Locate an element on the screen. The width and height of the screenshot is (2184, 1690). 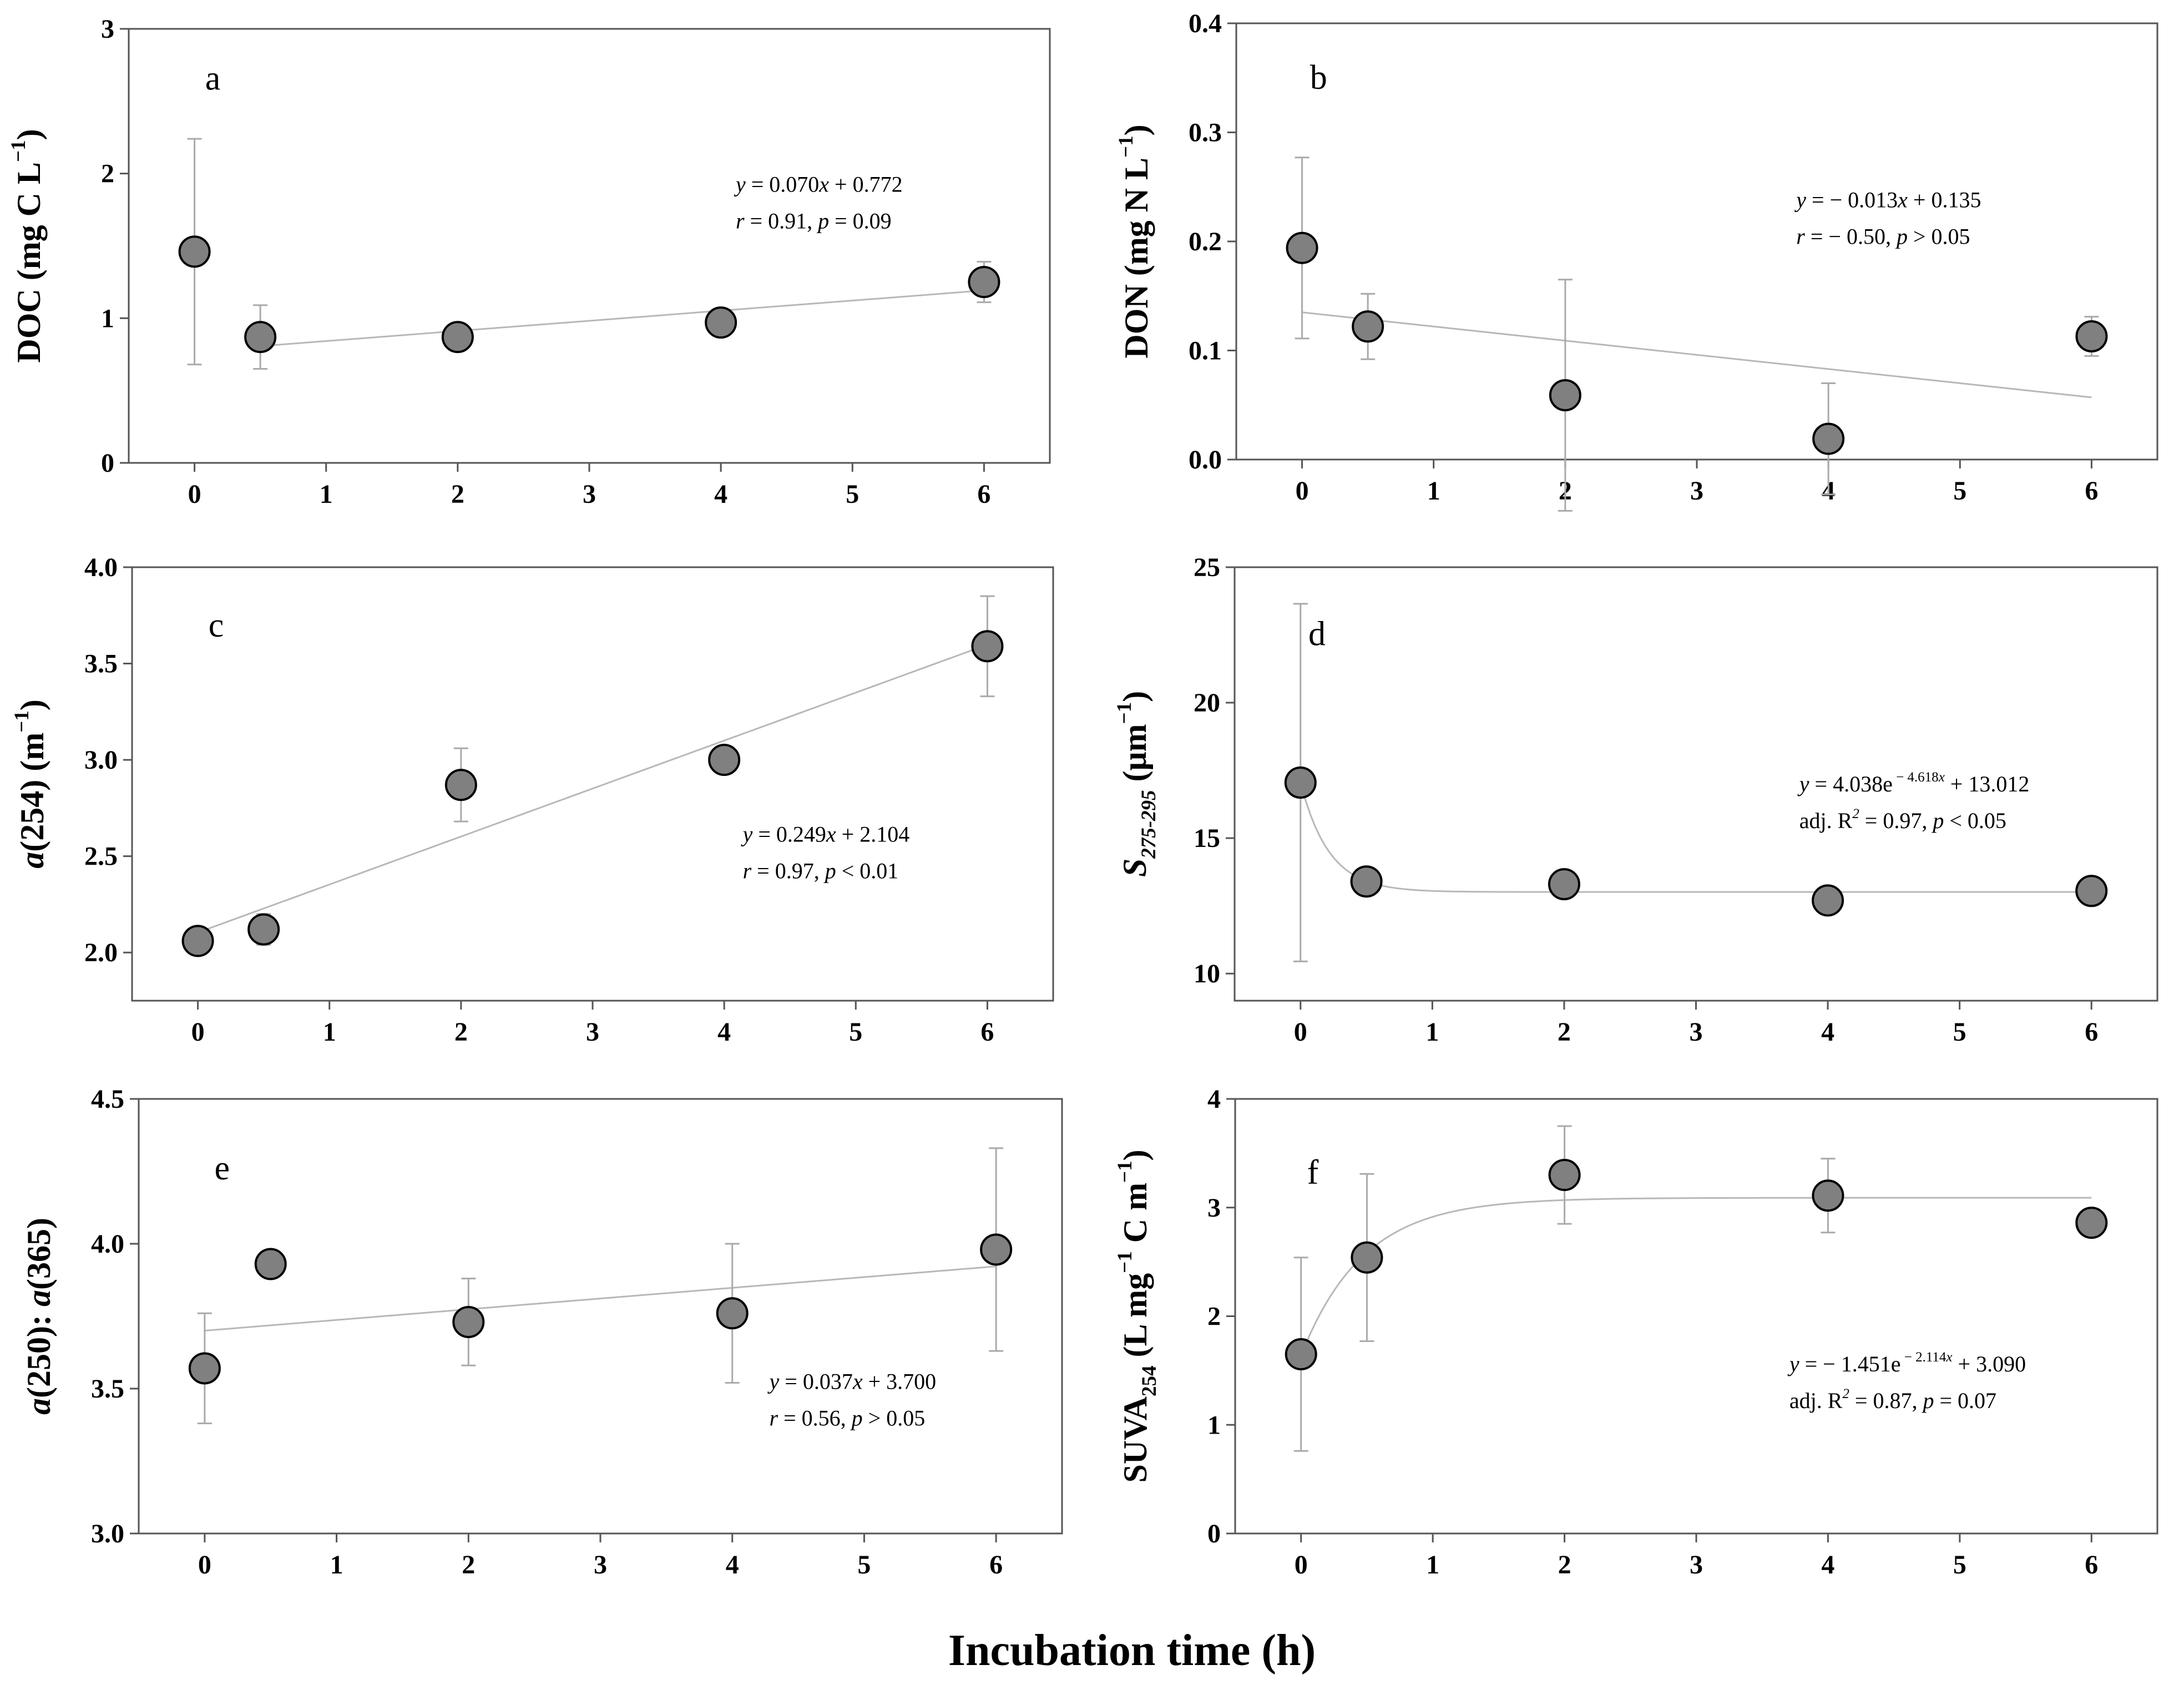
y-axis-label: SUVA254 (L mg−1 C m−1) is located at coordinates (1137, 1315).